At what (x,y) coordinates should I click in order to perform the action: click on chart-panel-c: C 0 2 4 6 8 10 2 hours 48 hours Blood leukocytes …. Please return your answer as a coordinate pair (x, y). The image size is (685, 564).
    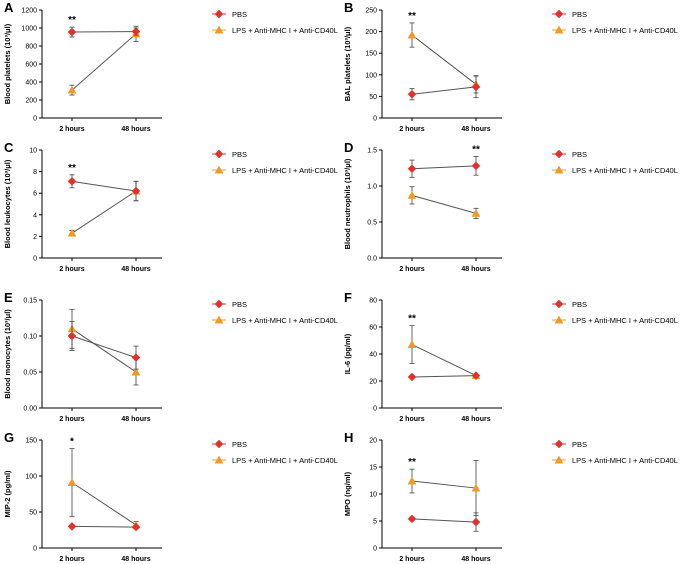
    Looking at the image, I should click on (170, 206).